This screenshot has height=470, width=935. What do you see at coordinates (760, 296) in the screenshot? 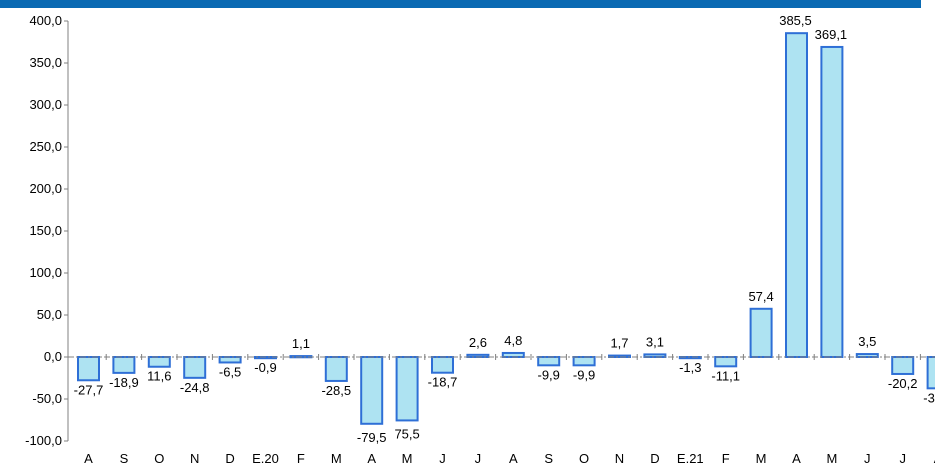
I see `value-label: 57,4` at bounding box center [760, 296].